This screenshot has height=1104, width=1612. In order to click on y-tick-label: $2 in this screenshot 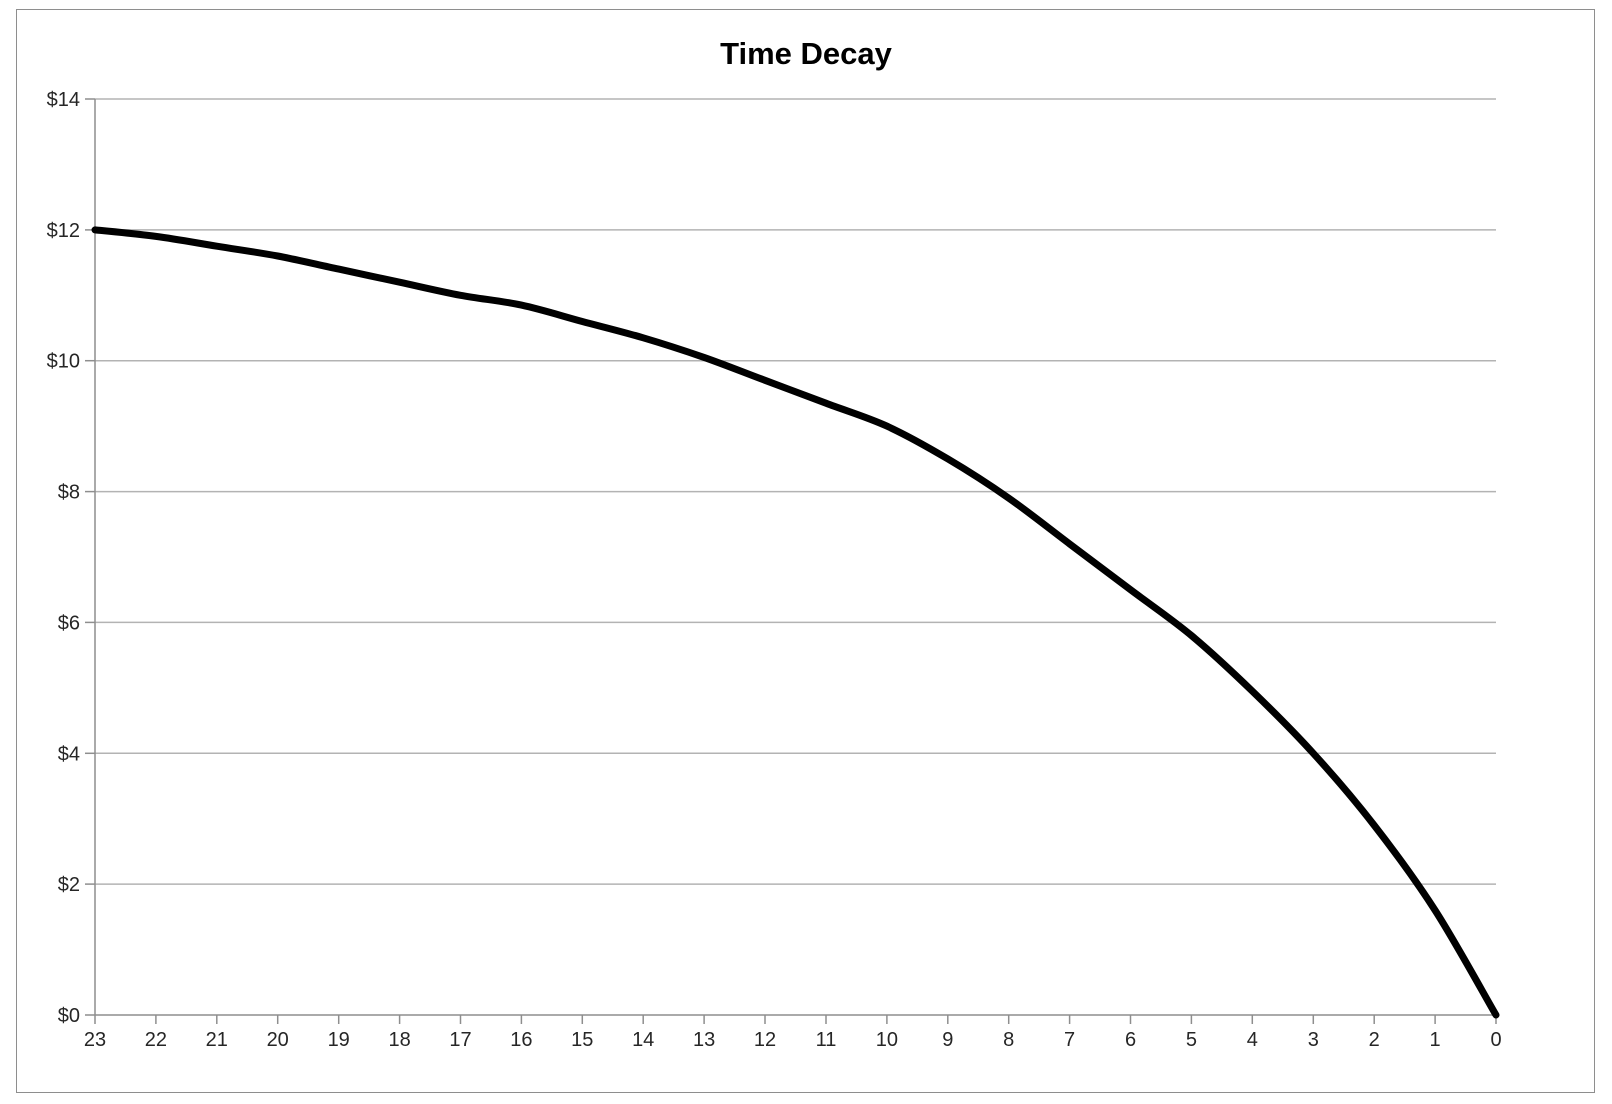, I will do `click(69, 885)`.